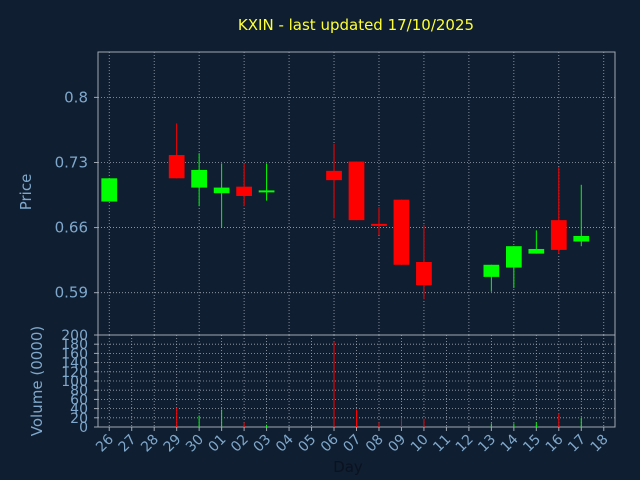 The height and width of the screenshot is (480, 640). Describe the element at coordinates (74, 345) in the screenshot. I see `volume-tick-label: 180` at that location.